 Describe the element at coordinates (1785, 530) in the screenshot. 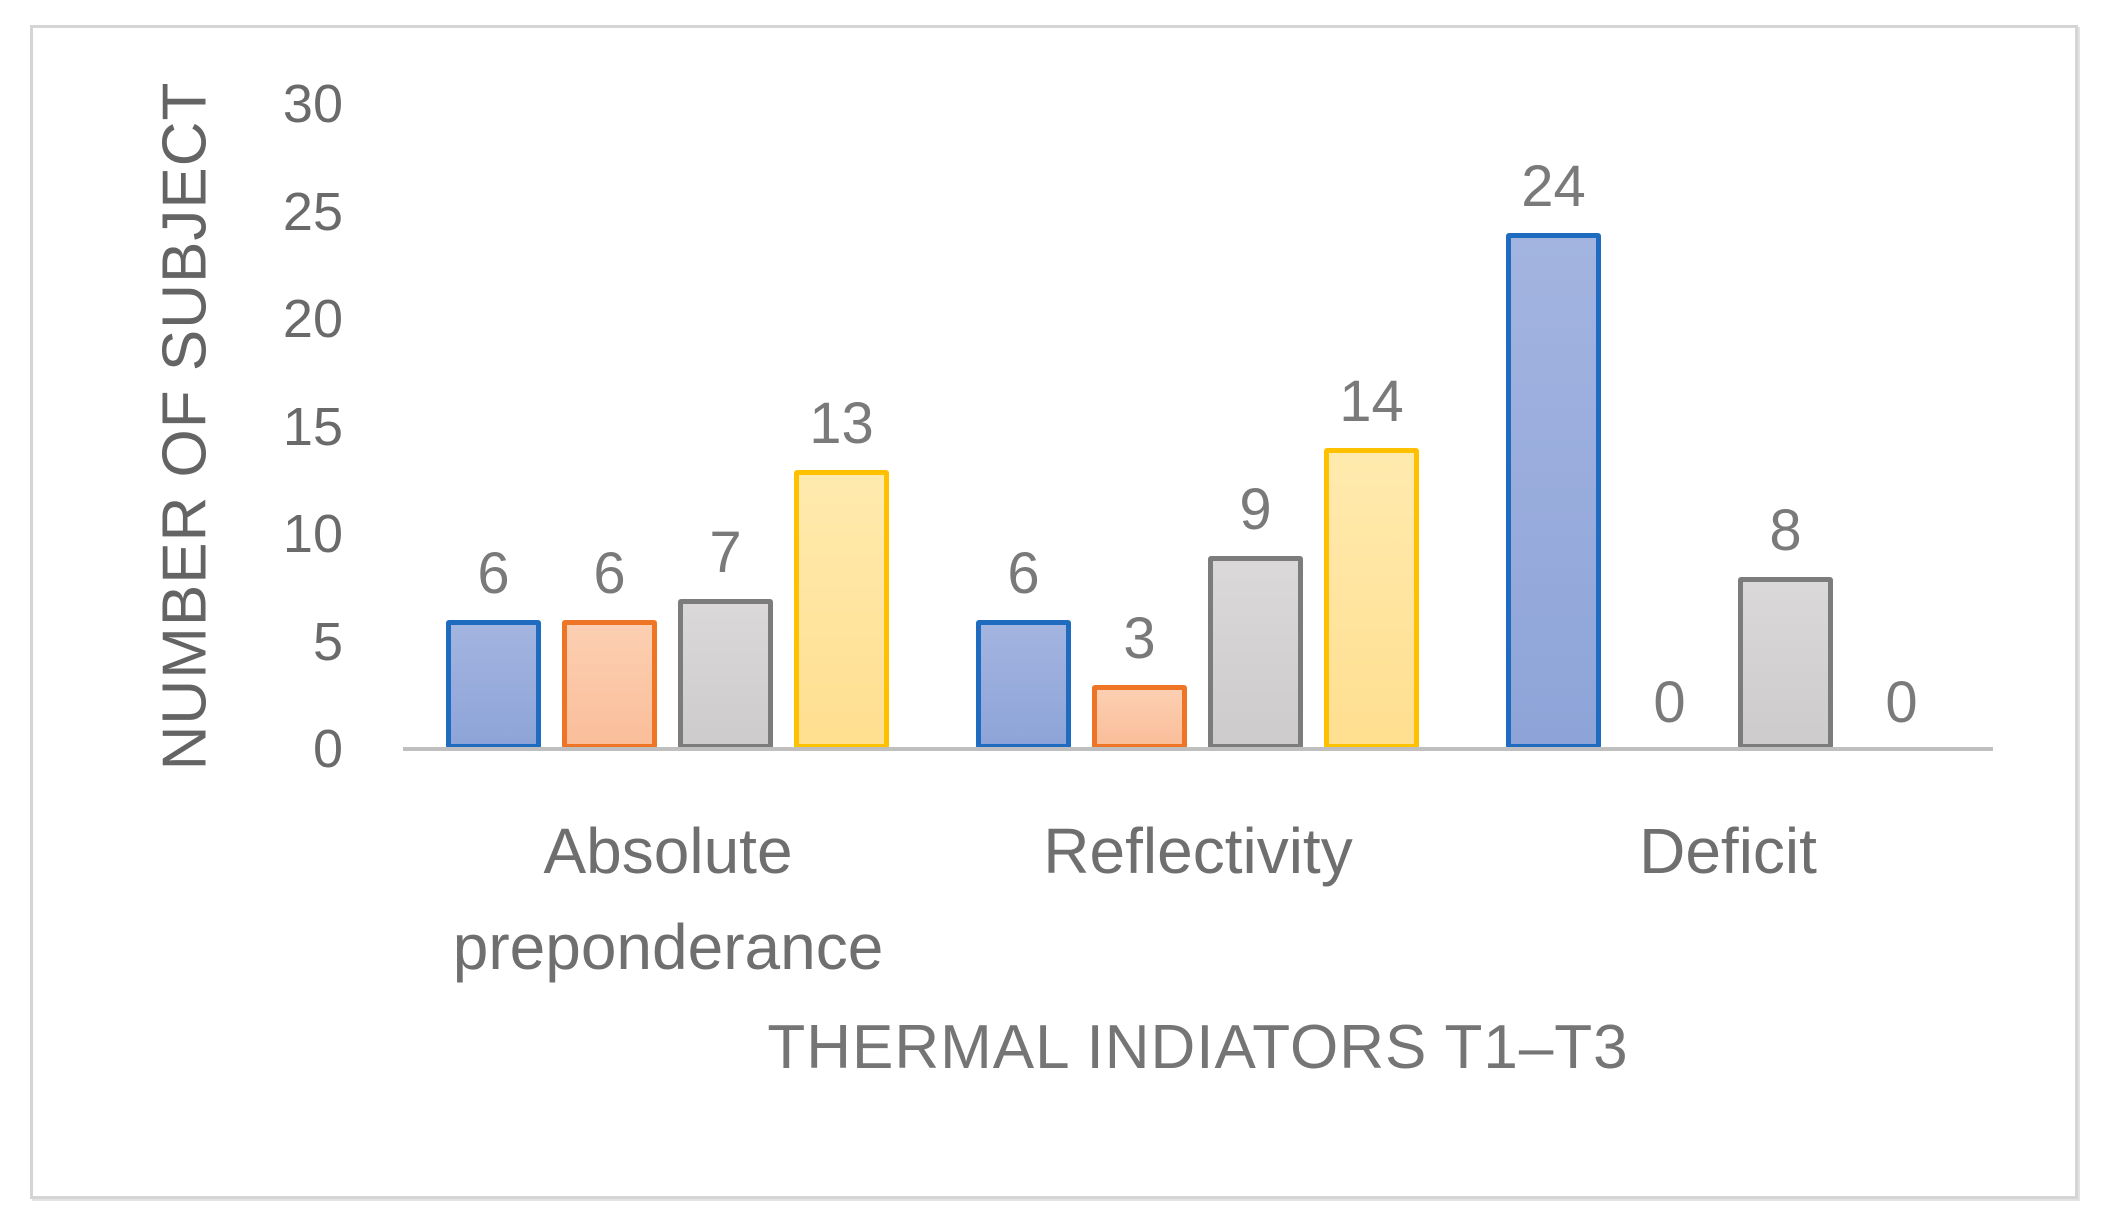

I see `bar-value-label: 8` at that location.